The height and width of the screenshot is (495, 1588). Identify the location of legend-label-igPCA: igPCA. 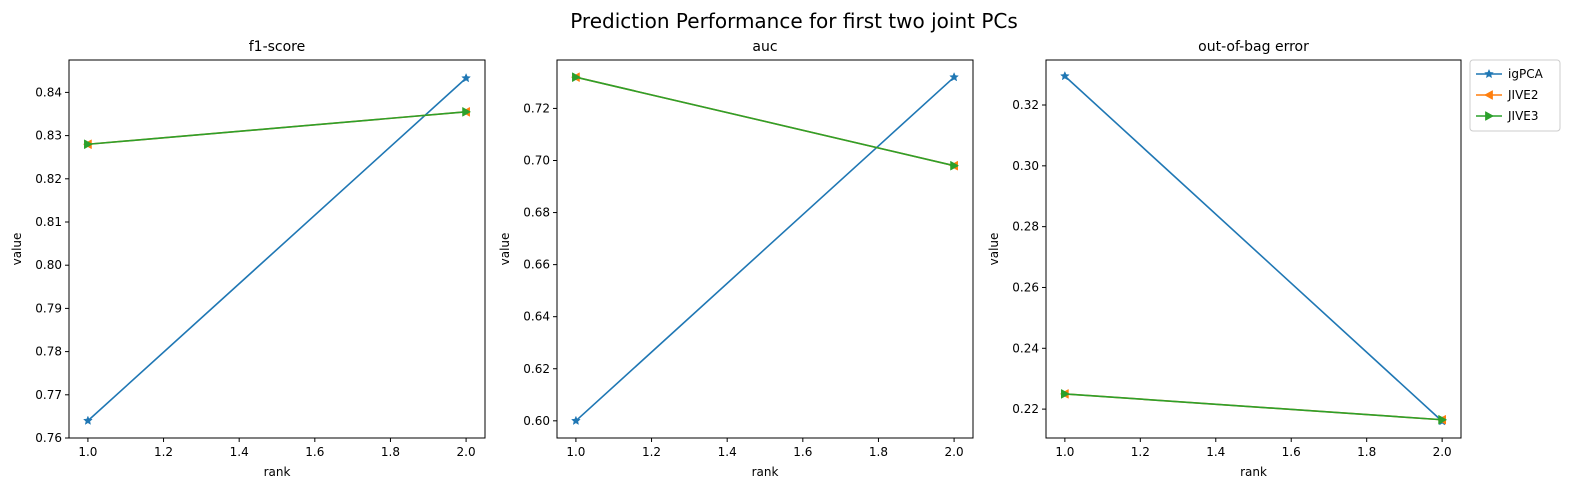
(1526, 74).